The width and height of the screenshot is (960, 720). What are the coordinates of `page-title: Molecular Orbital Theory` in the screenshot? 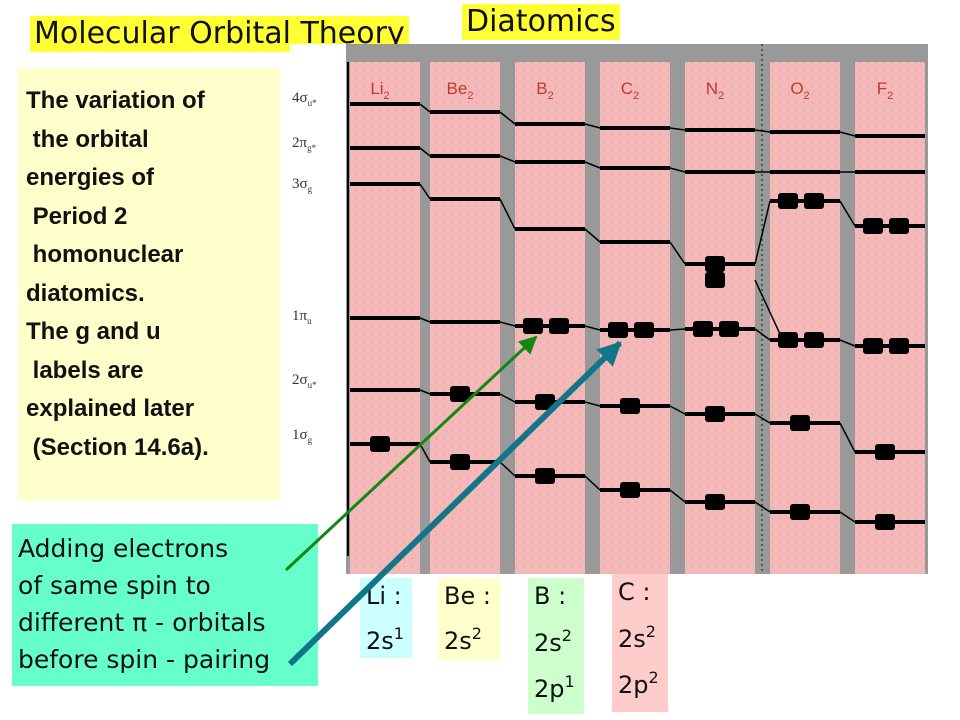 It's located at (219, 34).